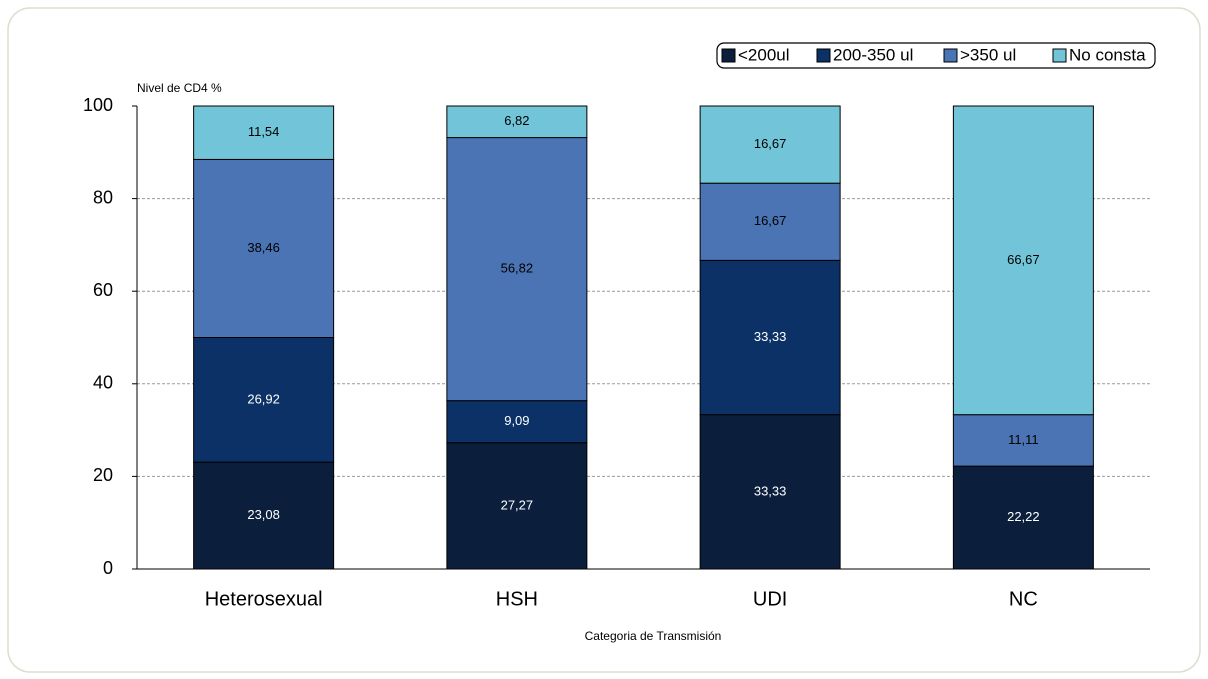 This screenshot has width=1208, height=679. I want to click on legend-label: <200ul, so click(764, 54).